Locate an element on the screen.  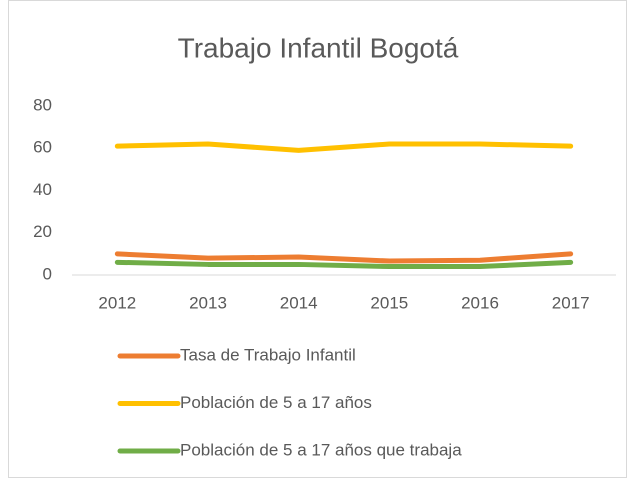
legend-label: Población de 5 a 17 años is located at coordinates (276, 402).